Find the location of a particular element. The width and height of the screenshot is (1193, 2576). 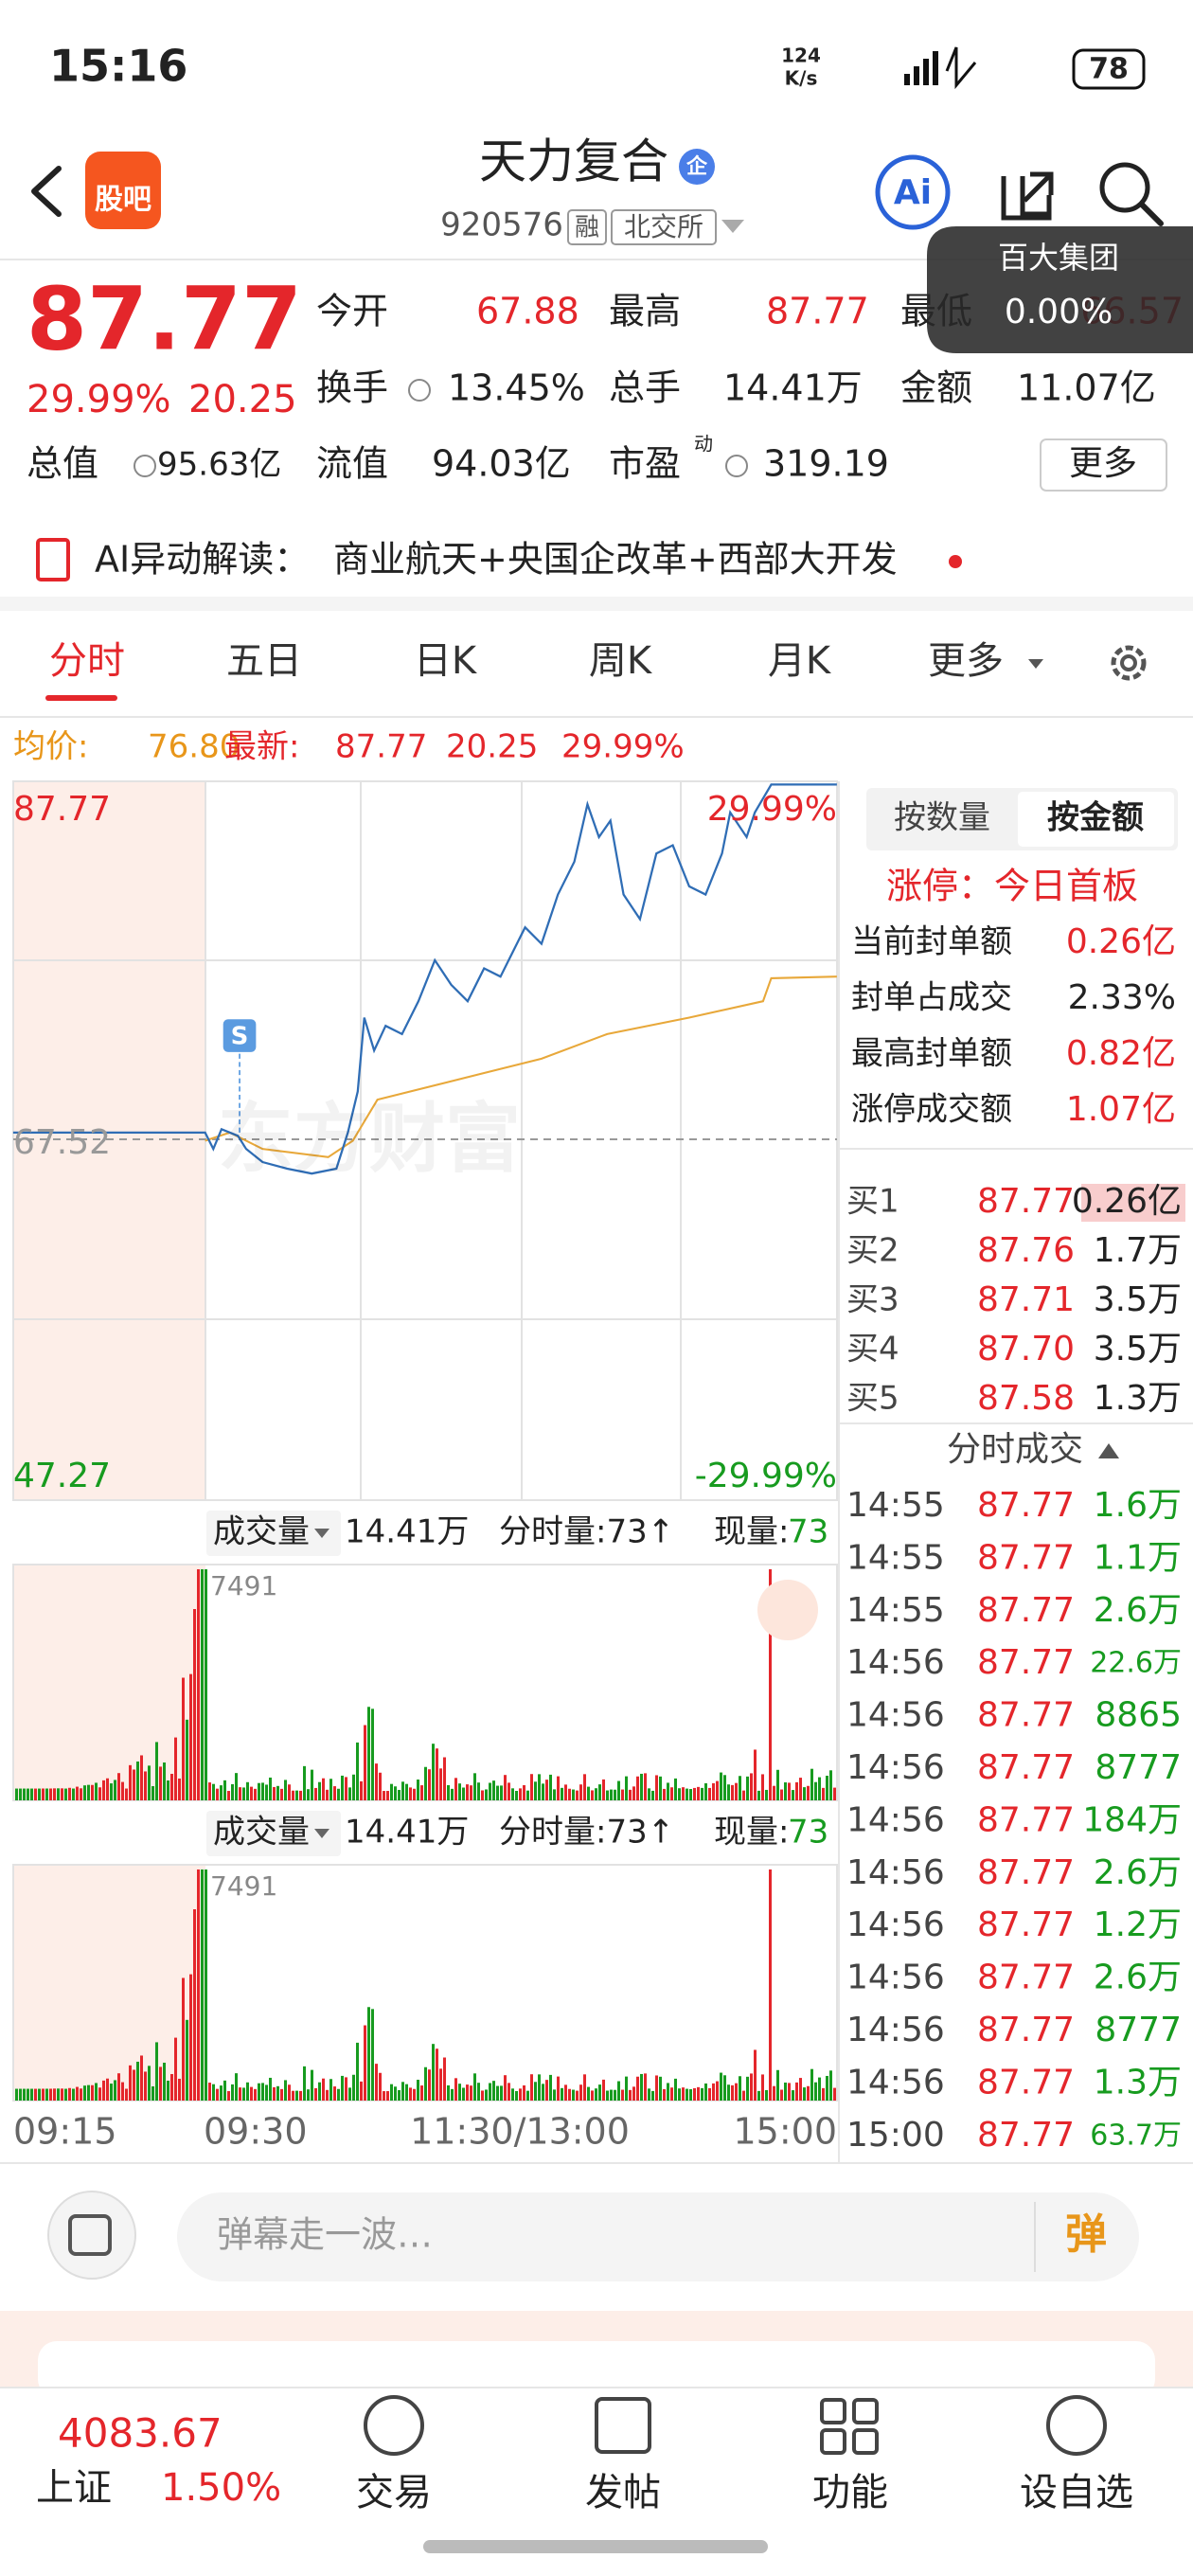

header-exchange: 北交所 is located at coordinates (663, 226).